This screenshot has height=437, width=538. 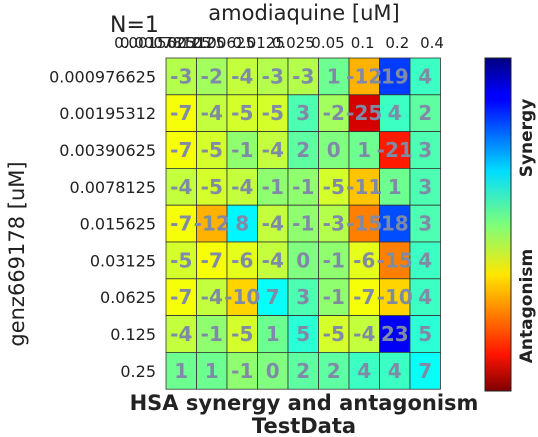 What do you see at coordinates (498, 224) in the screenshot?
I see `colorbar` at bounding box center [498, 224].